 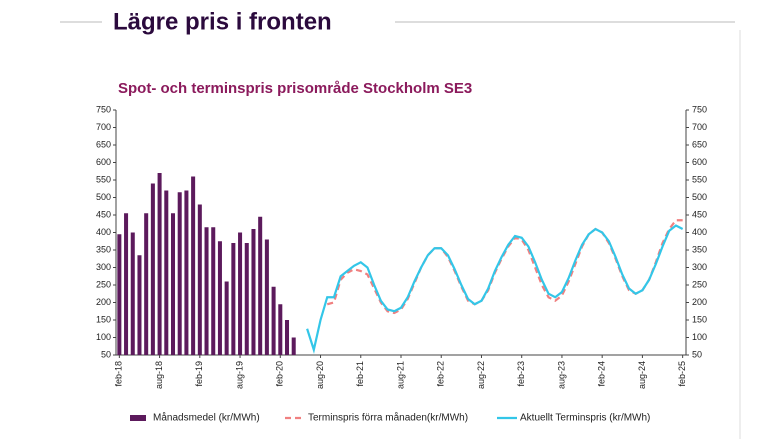 I want to click on x-tick-label: aug-23, so click(x=561, y=375).